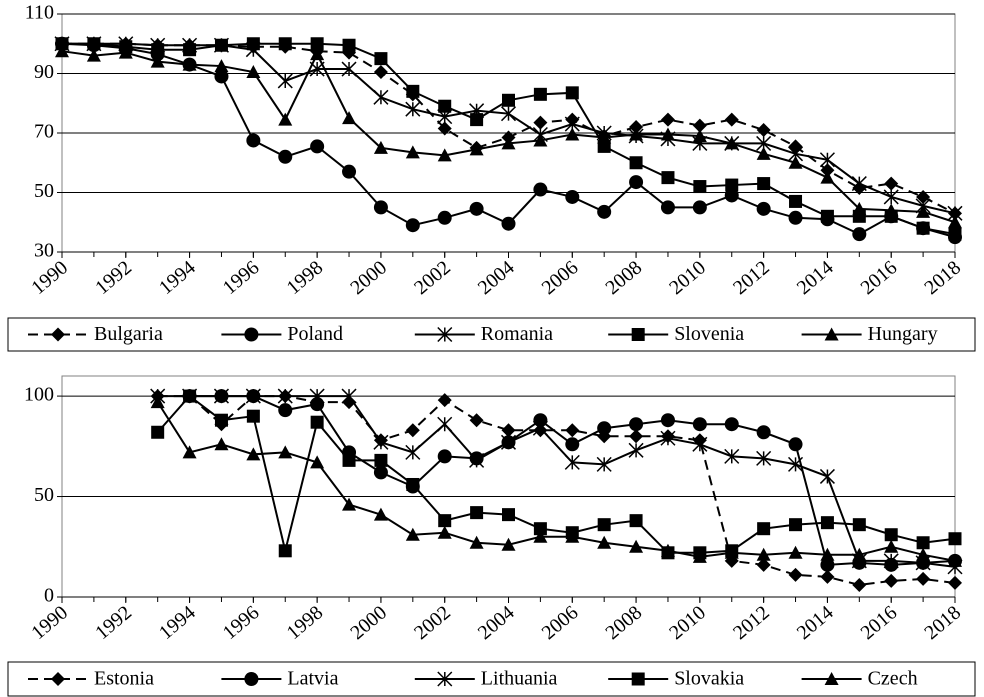 The width and height of the screenshot is (984, 697). Describe the element at coordinates (517, 334) in the screenshot. I see `legend-label: Romania` at that location.